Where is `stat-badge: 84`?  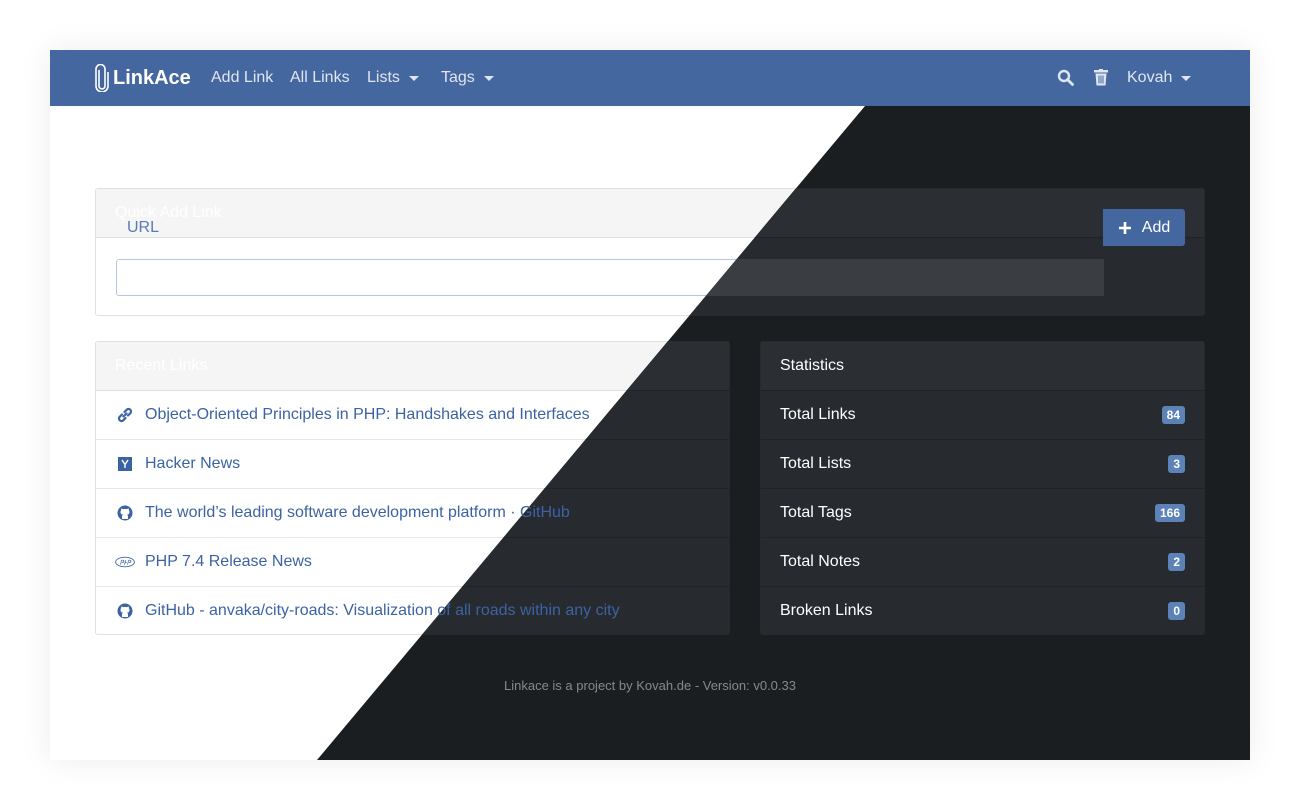
stat-badge: 84 is located at coordinates (1173, 414).